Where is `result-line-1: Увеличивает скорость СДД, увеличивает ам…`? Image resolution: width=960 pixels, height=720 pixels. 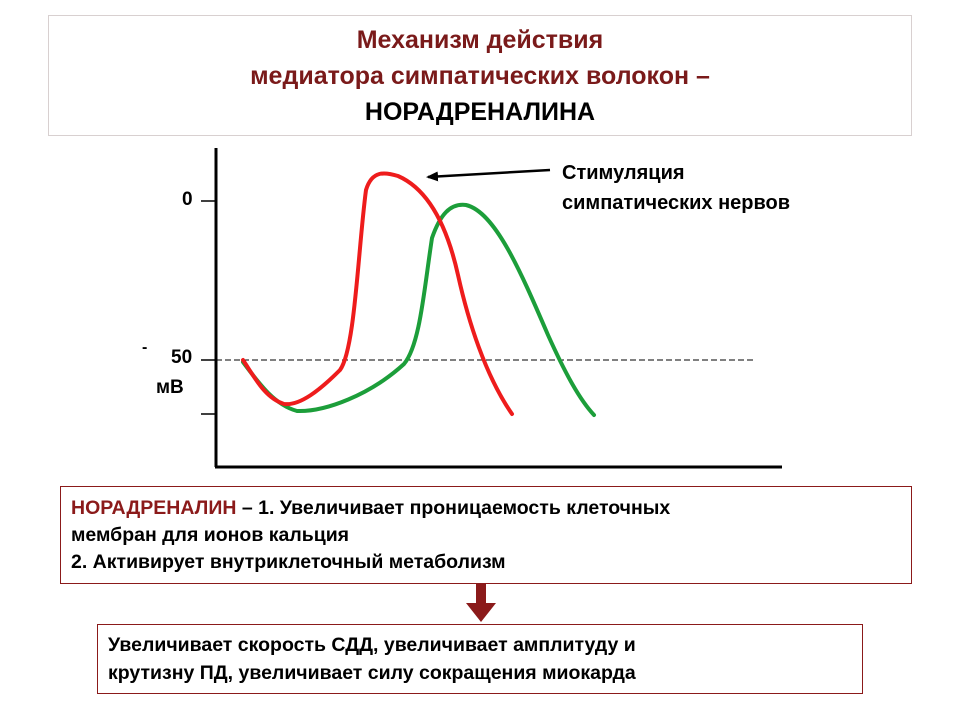 result-line-1: Увеличивает скорость СДД, увеличивает ам… is located at coordinates (372, 645).